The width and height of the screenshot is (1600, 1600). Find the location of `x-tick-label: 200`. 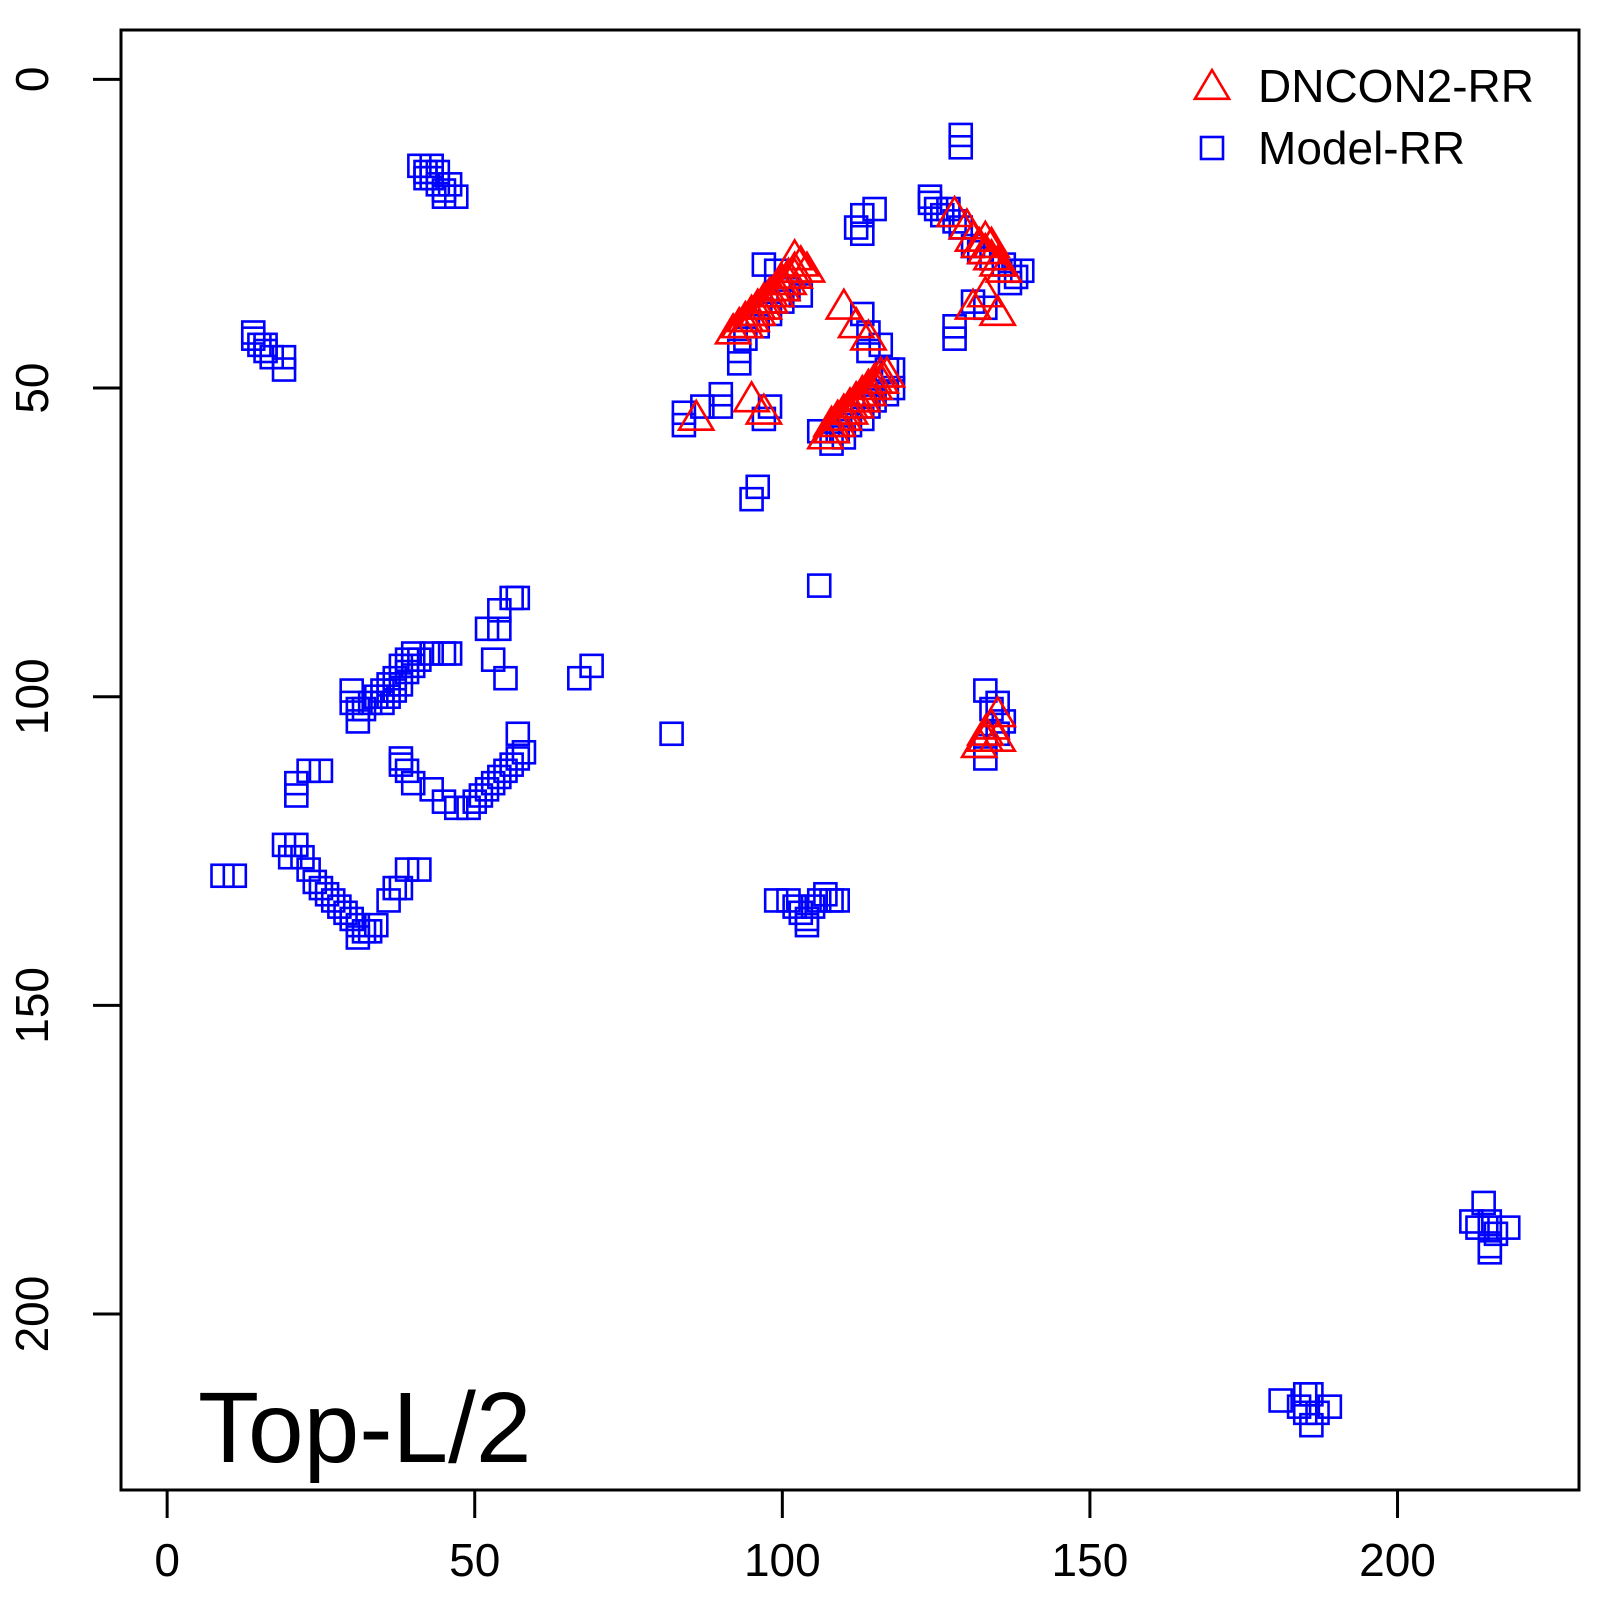

x-tick-label: 200 is located at coordinates (1397, 1560).